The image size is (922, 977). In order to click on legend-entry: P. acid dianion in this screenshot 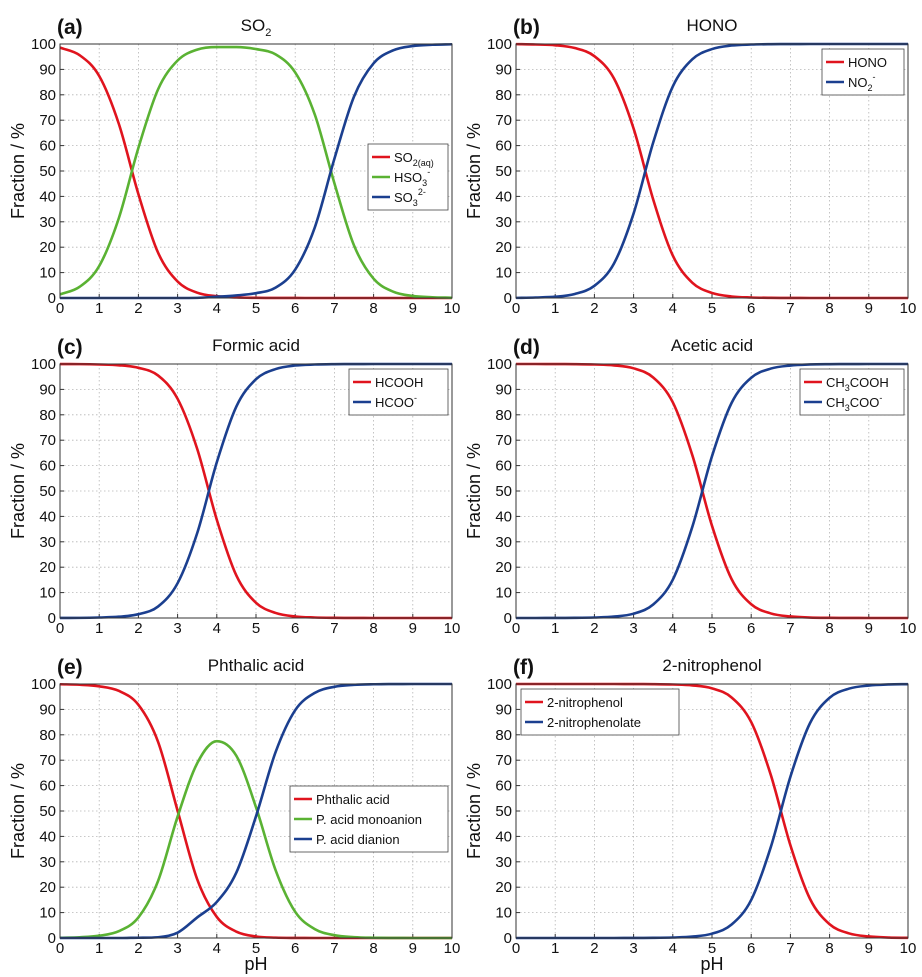, I will do `click(358, 839)`.